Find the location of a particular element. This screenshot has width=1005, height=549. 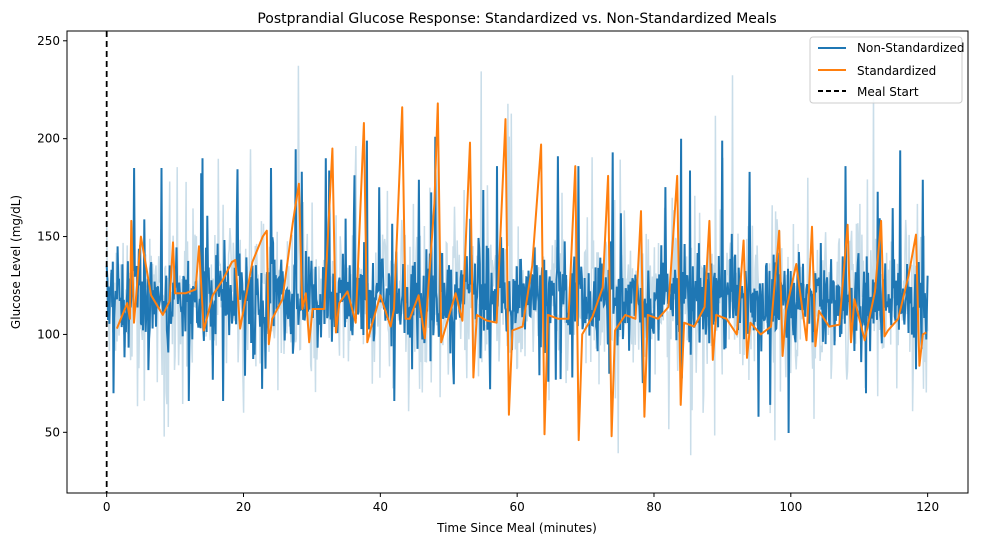

y-tick-label: 150 is located at coordinates (48, 237).